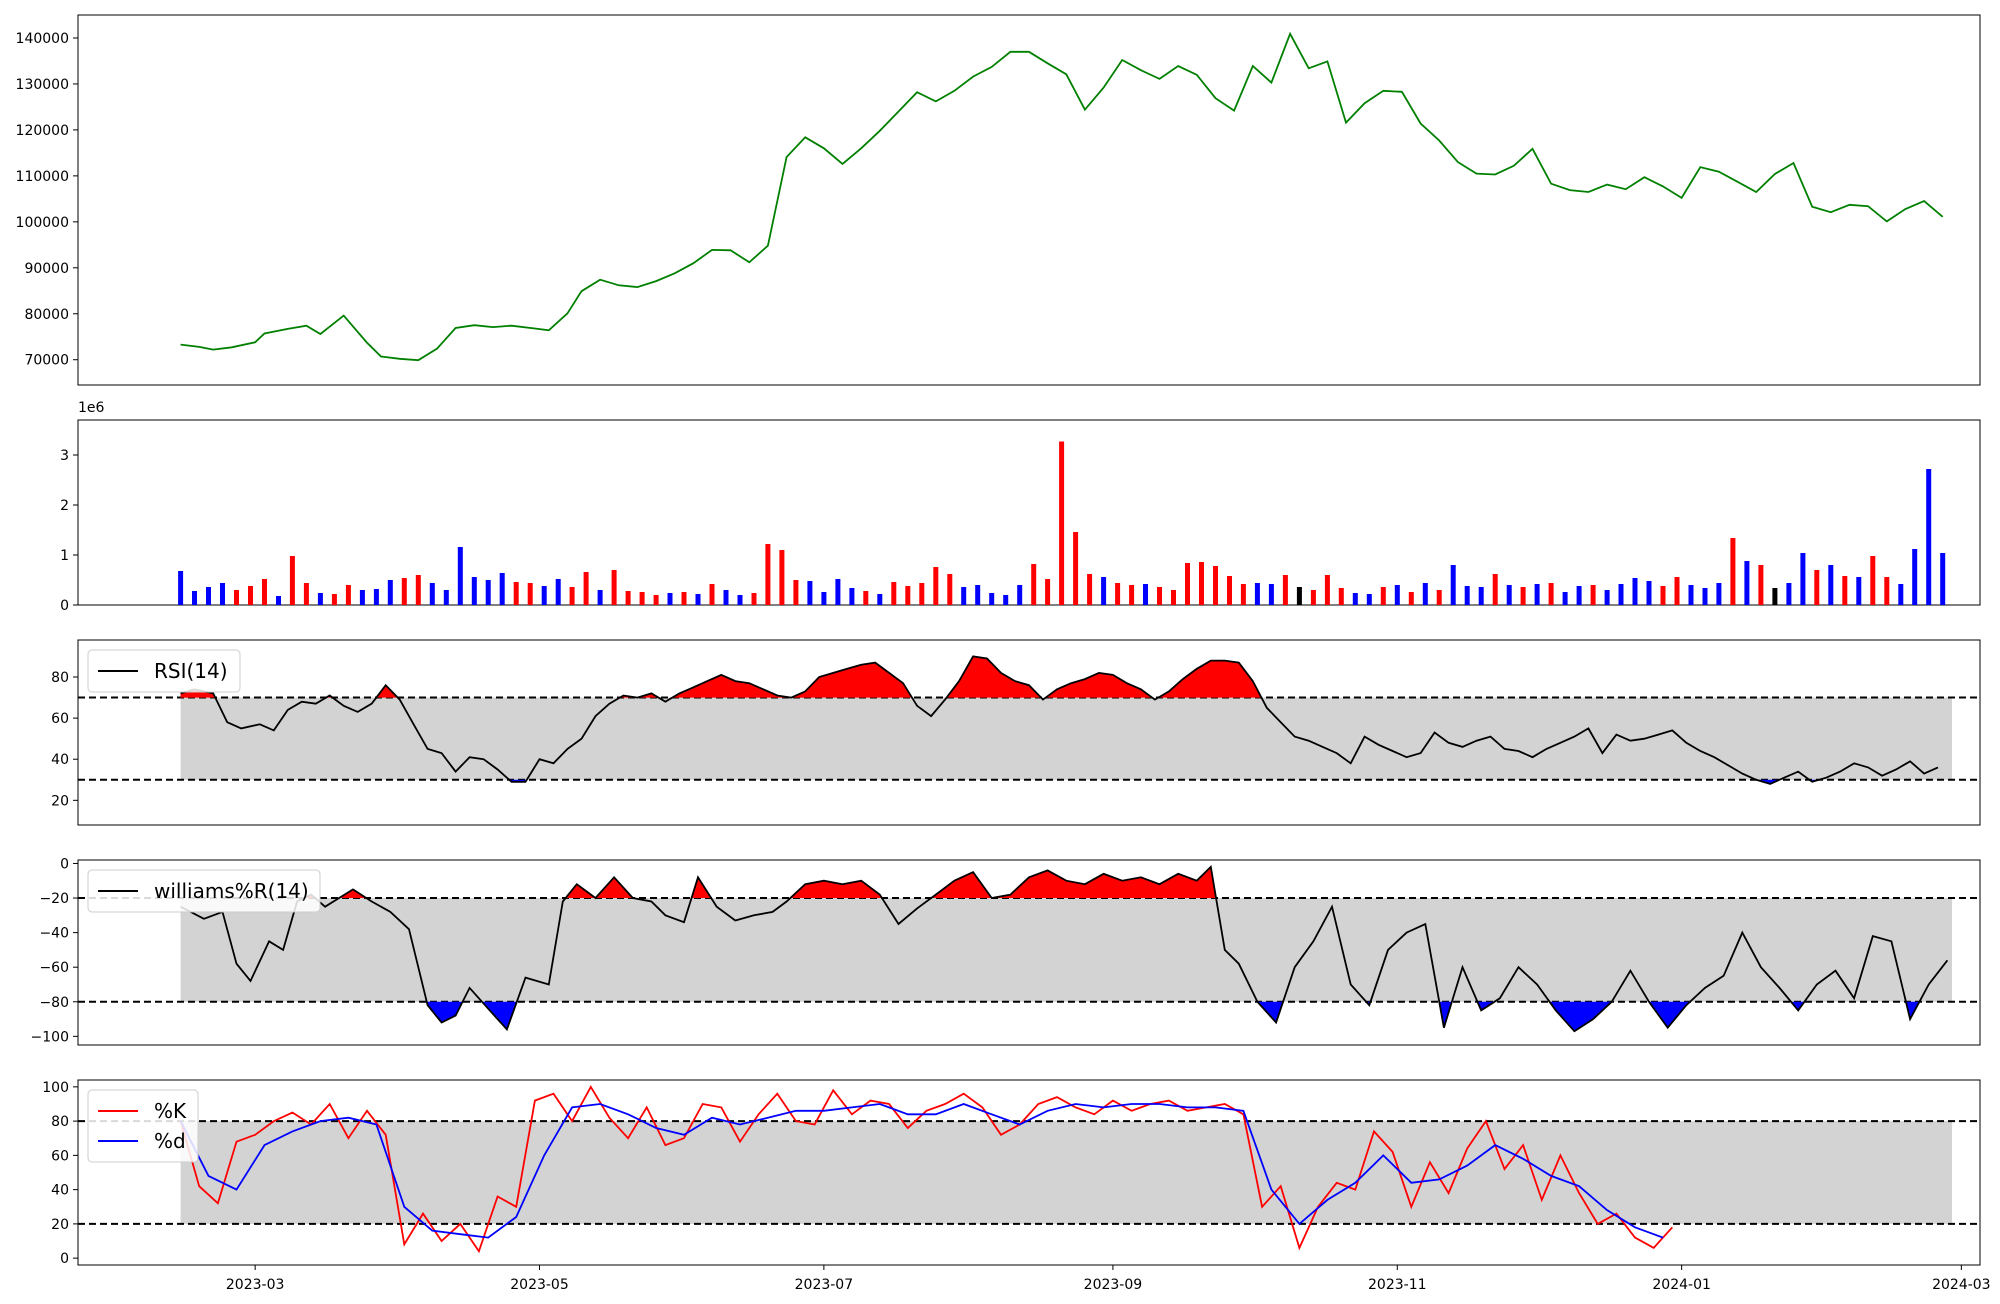 The image size is (2000, 1304). Describe the element at coordinates (46, 269) in the screenshot. I see `y-tick-label: 90000` at that location.